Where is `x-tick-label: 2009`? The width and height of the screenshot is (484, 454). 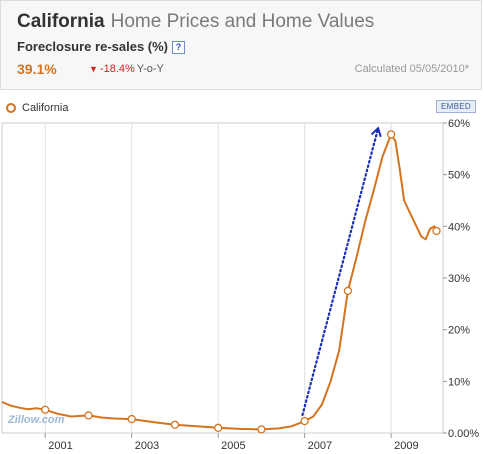
x-tick-label: 2009 is located at coordinates (406, 446).